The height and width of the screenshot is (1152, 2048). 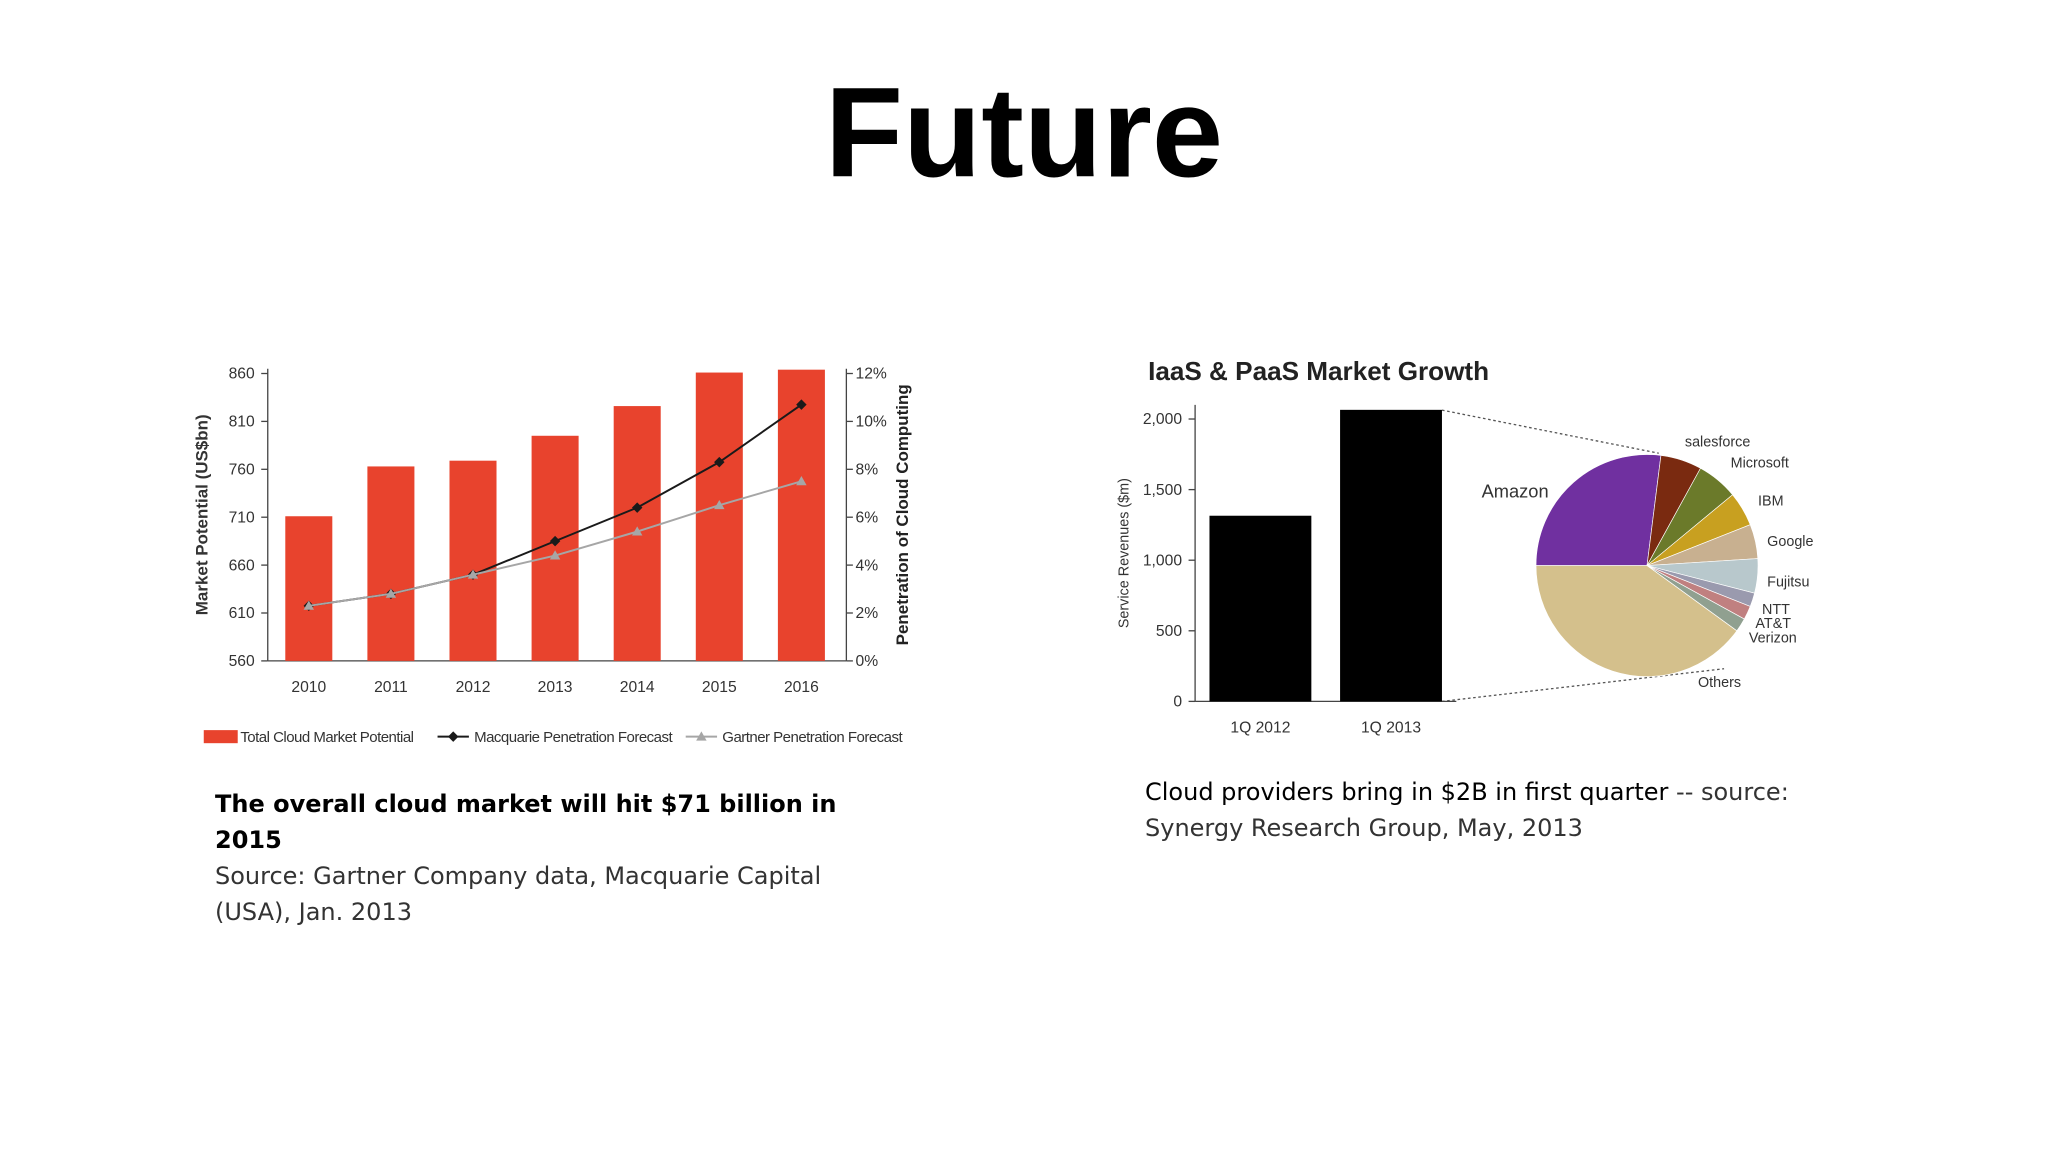 I want to click on y2-tick-label: 10%, so click(x=871, y=422).